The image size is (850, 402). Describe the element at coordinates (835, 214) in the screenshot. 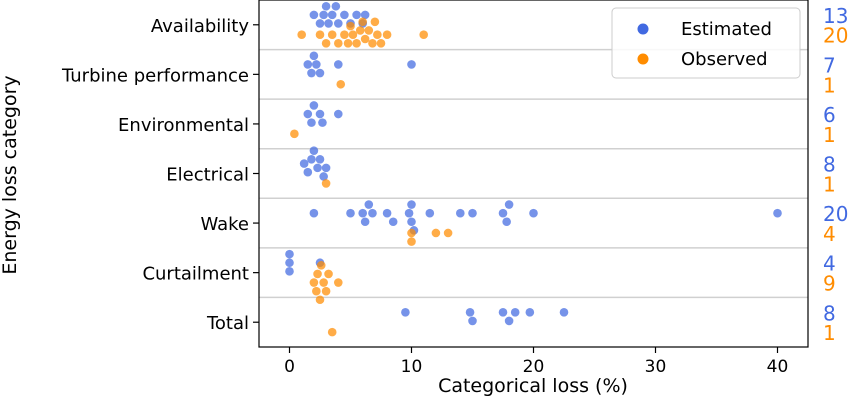

I see `count-label-estimated: 20` at that location.